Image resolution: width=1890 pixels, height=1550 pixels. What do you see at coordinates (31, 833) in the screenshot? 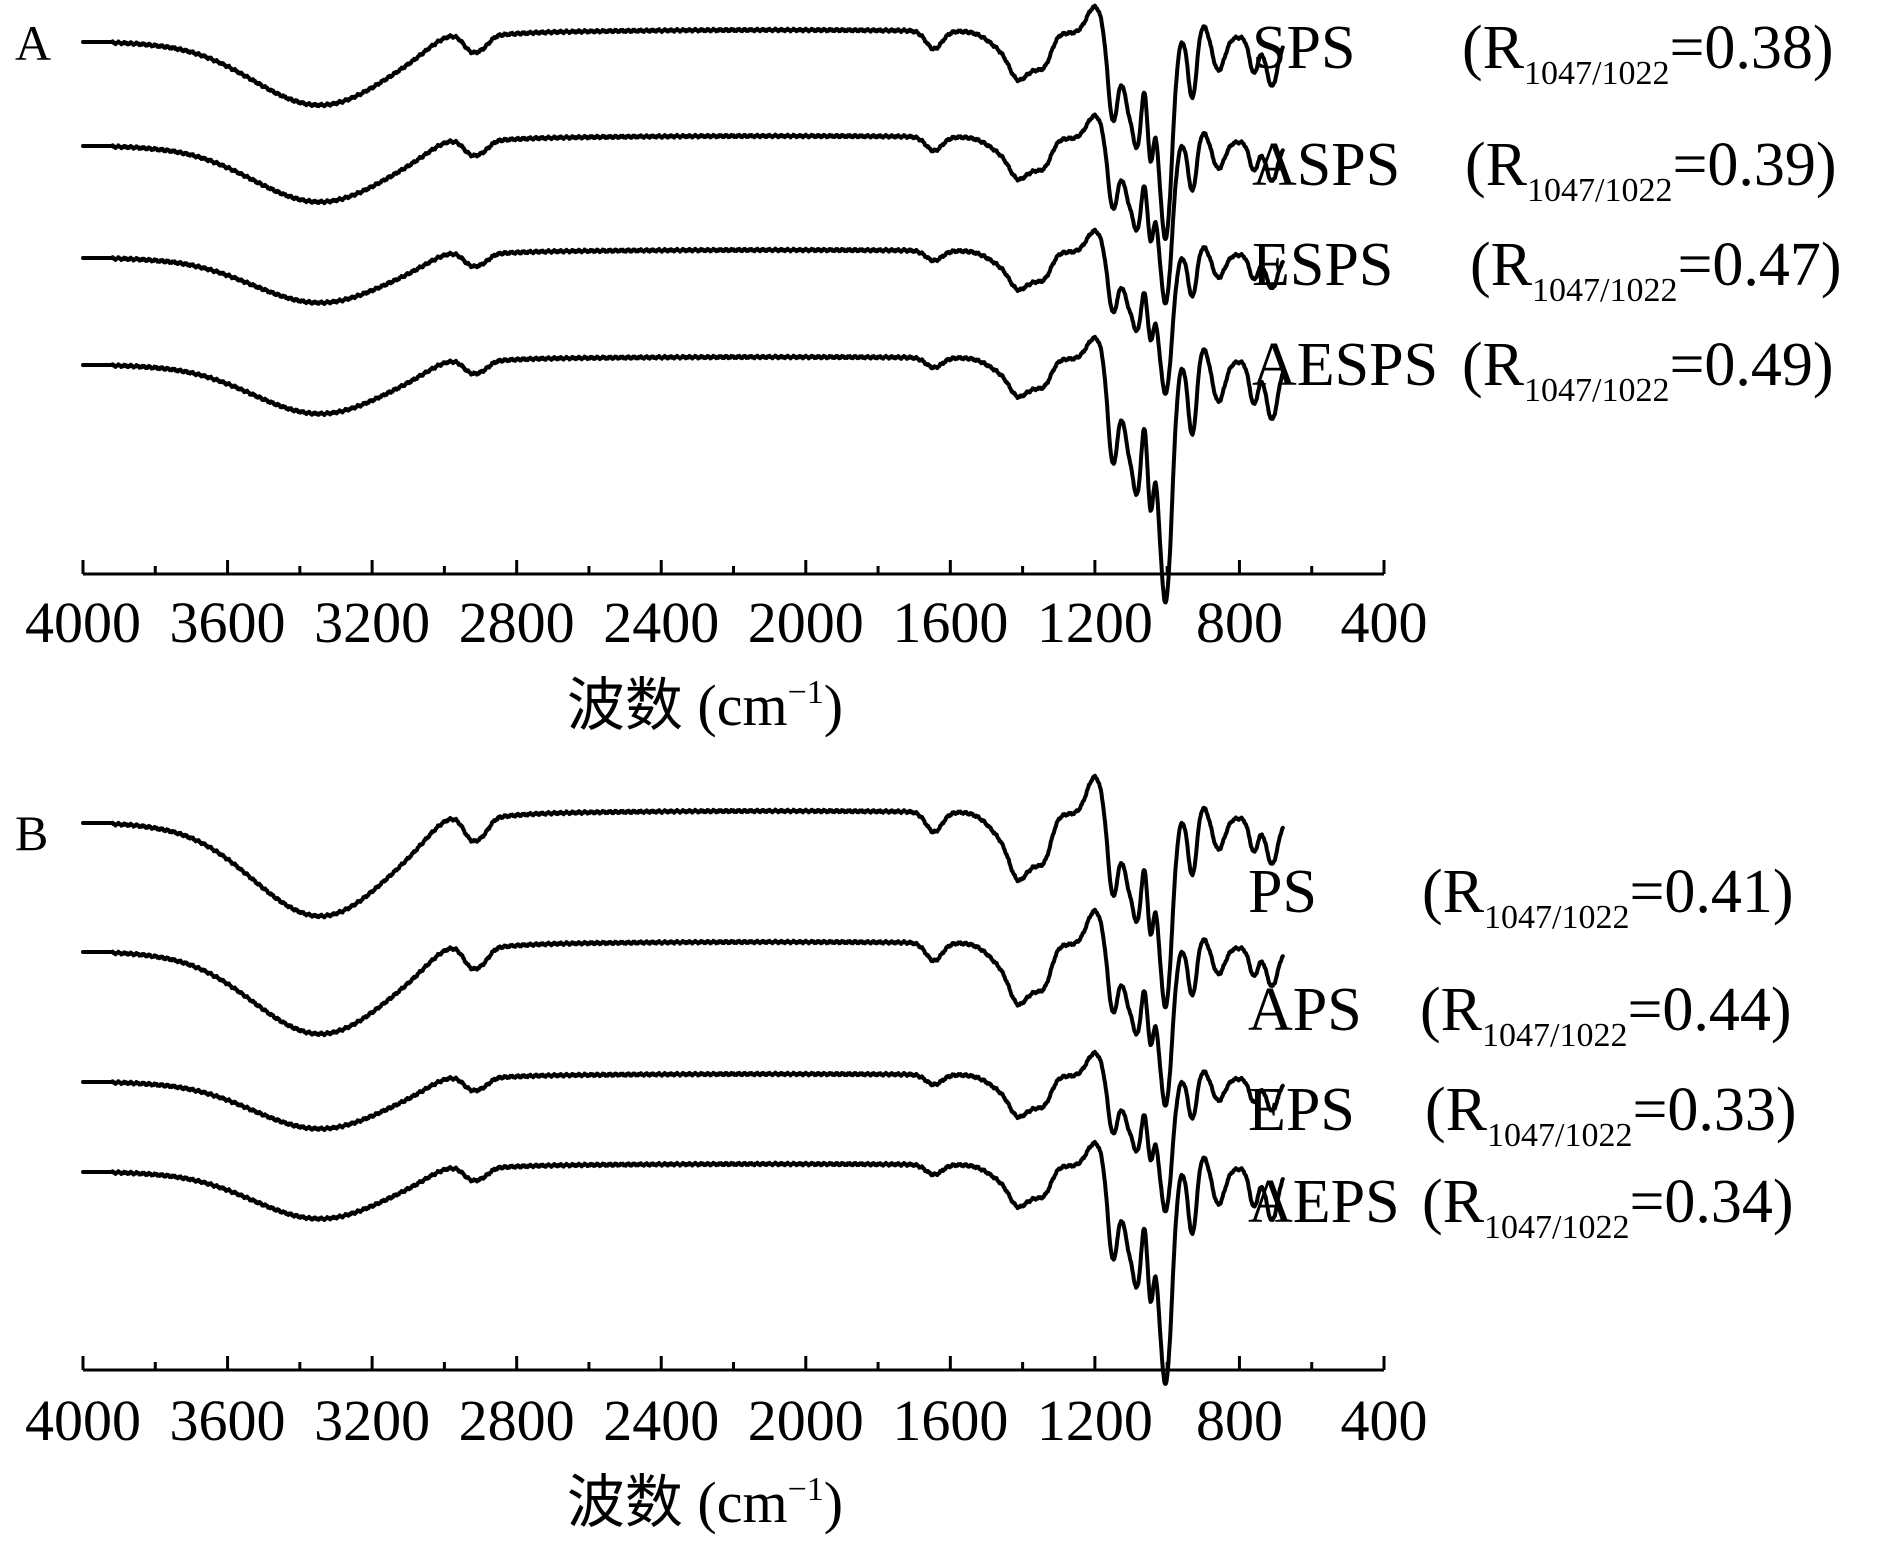
I see `panel-b-letter: B` at bounding box center [31, 833].